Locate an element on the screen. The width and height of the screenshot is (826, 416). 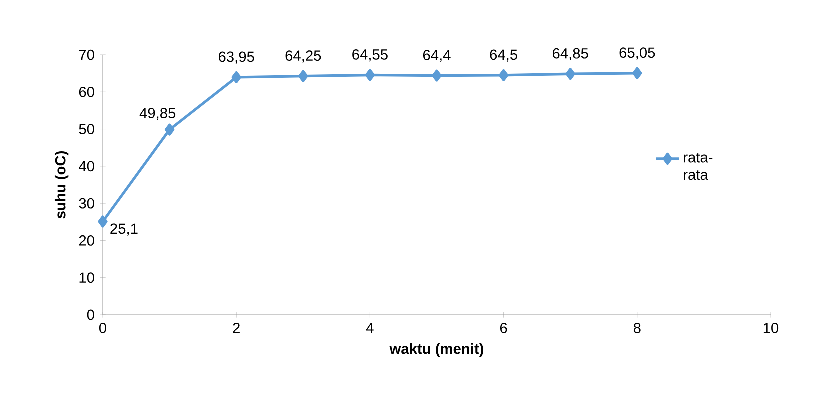
x-tick-label: 8 is located at coordinates (637, 328).